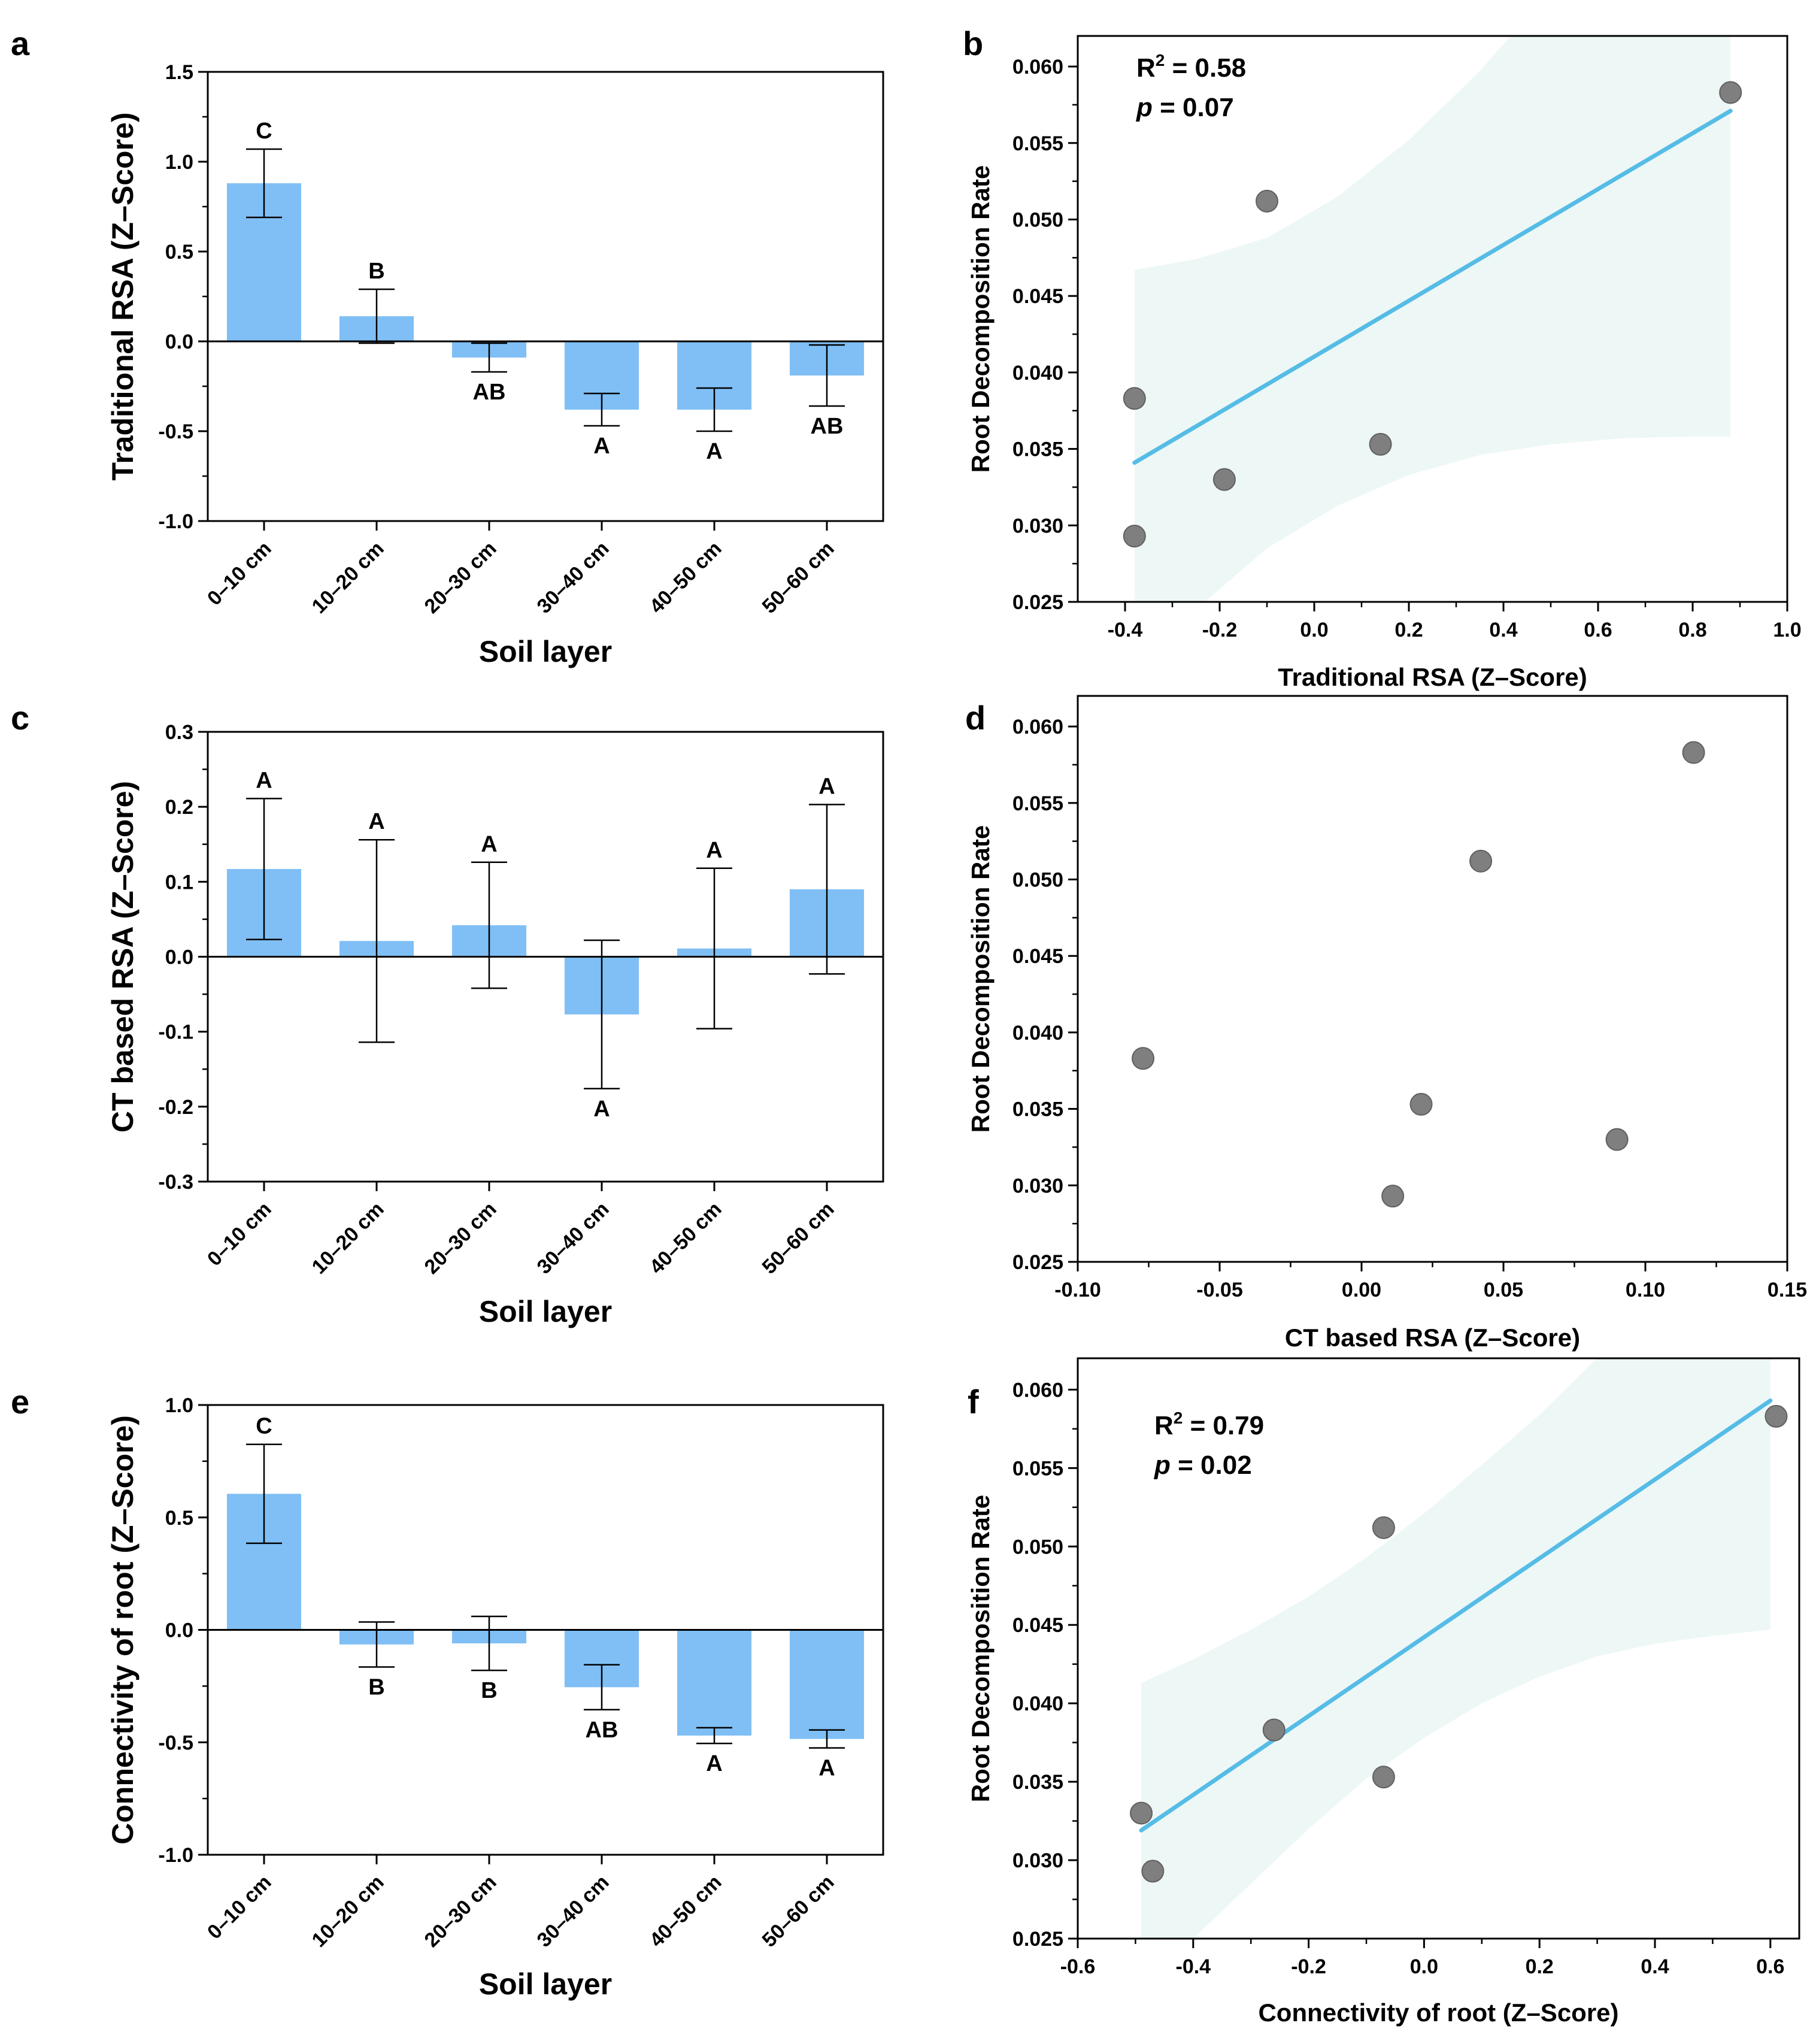 Image resolution: width=1819 pixels, height=2044 pixels. Describe the element at coordinates (376, 271) in the screenshot. I see `significance-label-2: B` at that location.